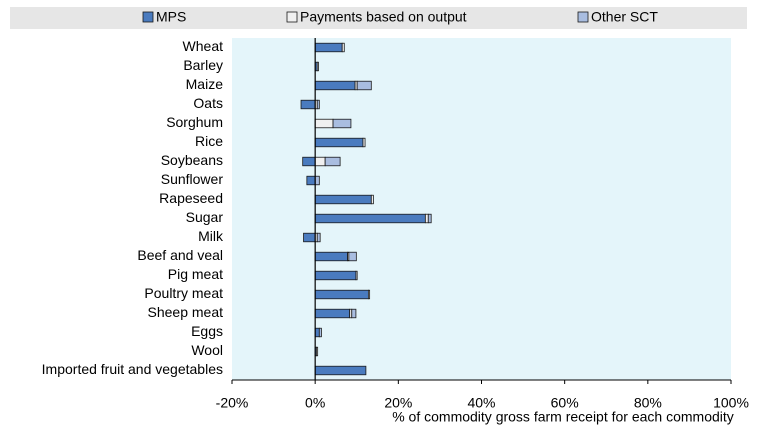 The image size is (763, 426). Describe the element at coordinates (183, 293) in the screenshot. I see `y-tick-label: Poultry meat` at that location.